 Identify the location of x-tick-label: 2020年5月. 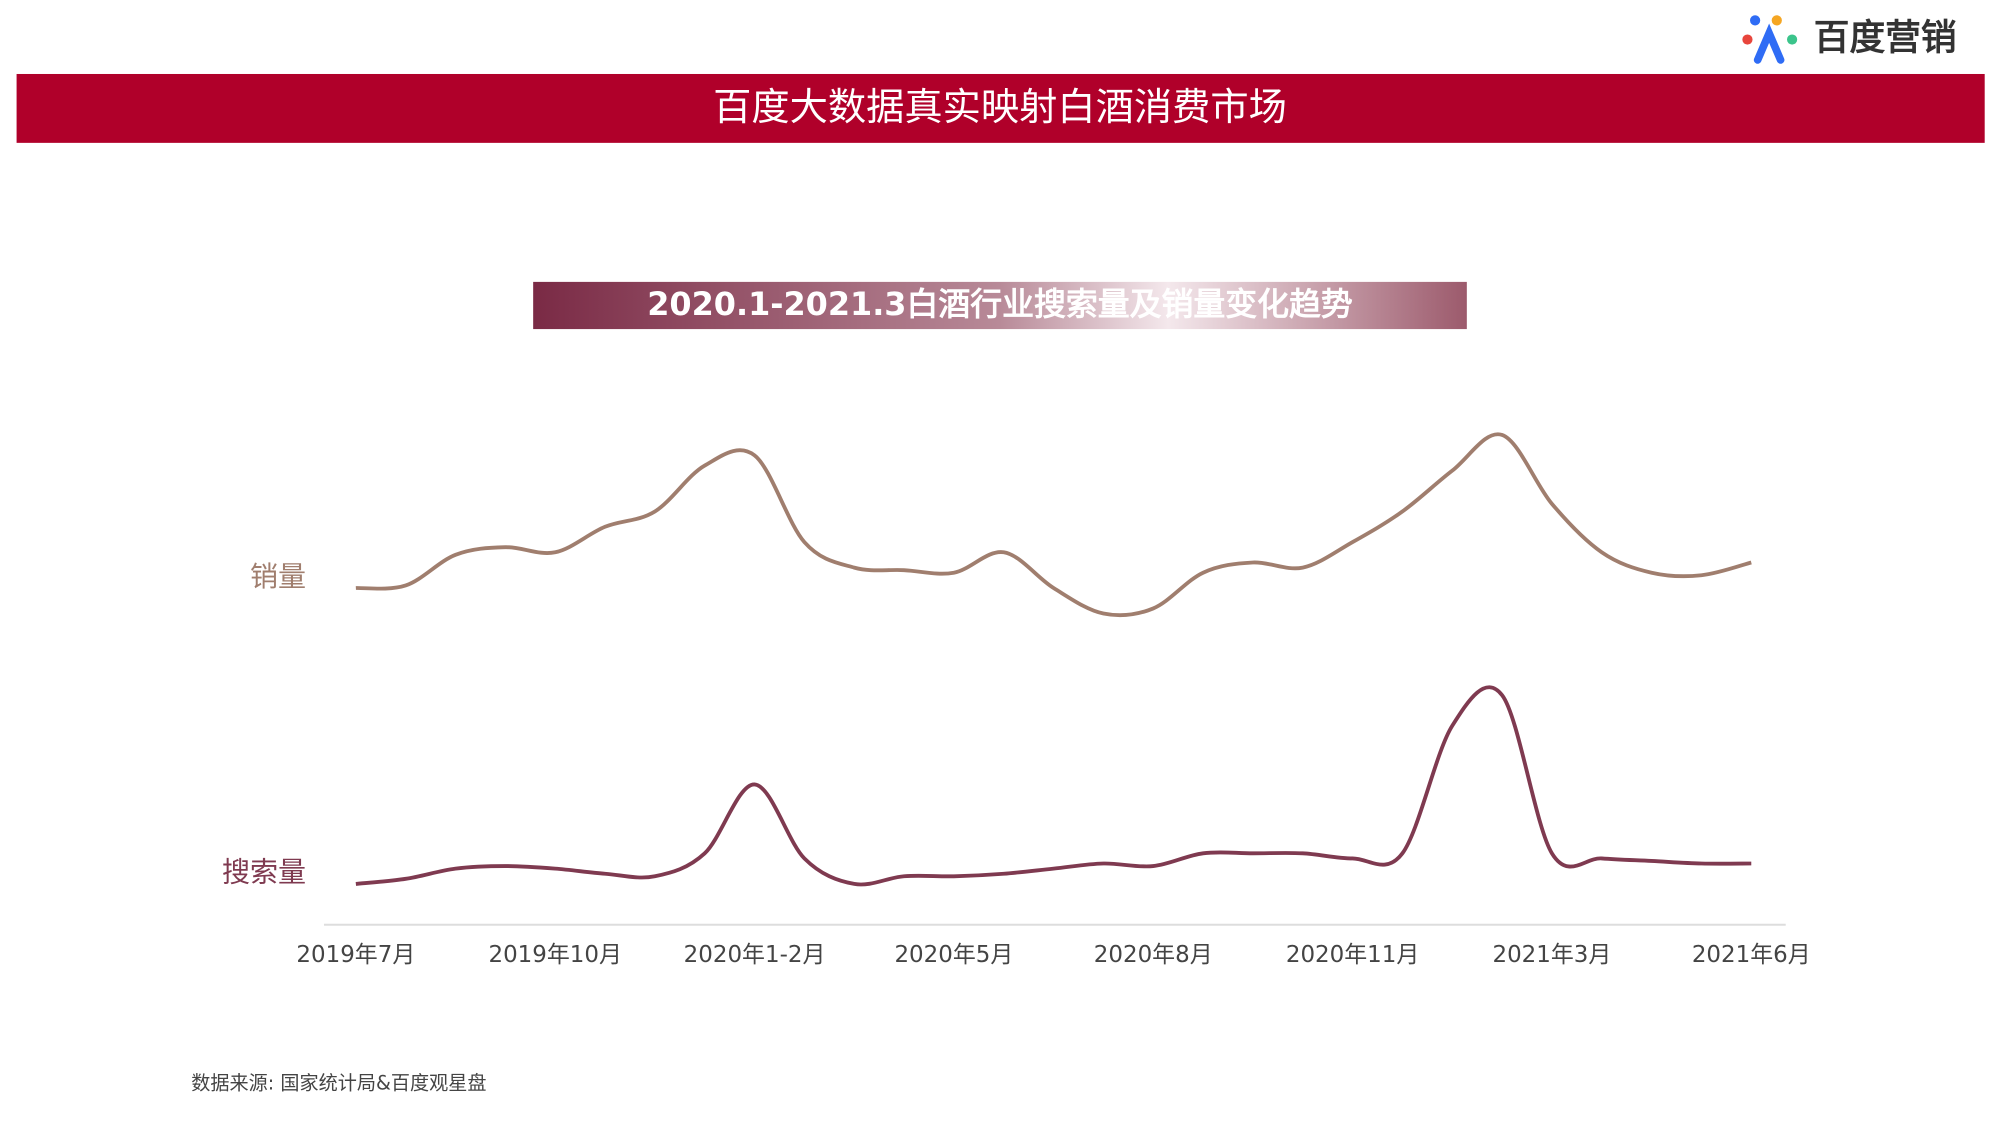
(953, 955).